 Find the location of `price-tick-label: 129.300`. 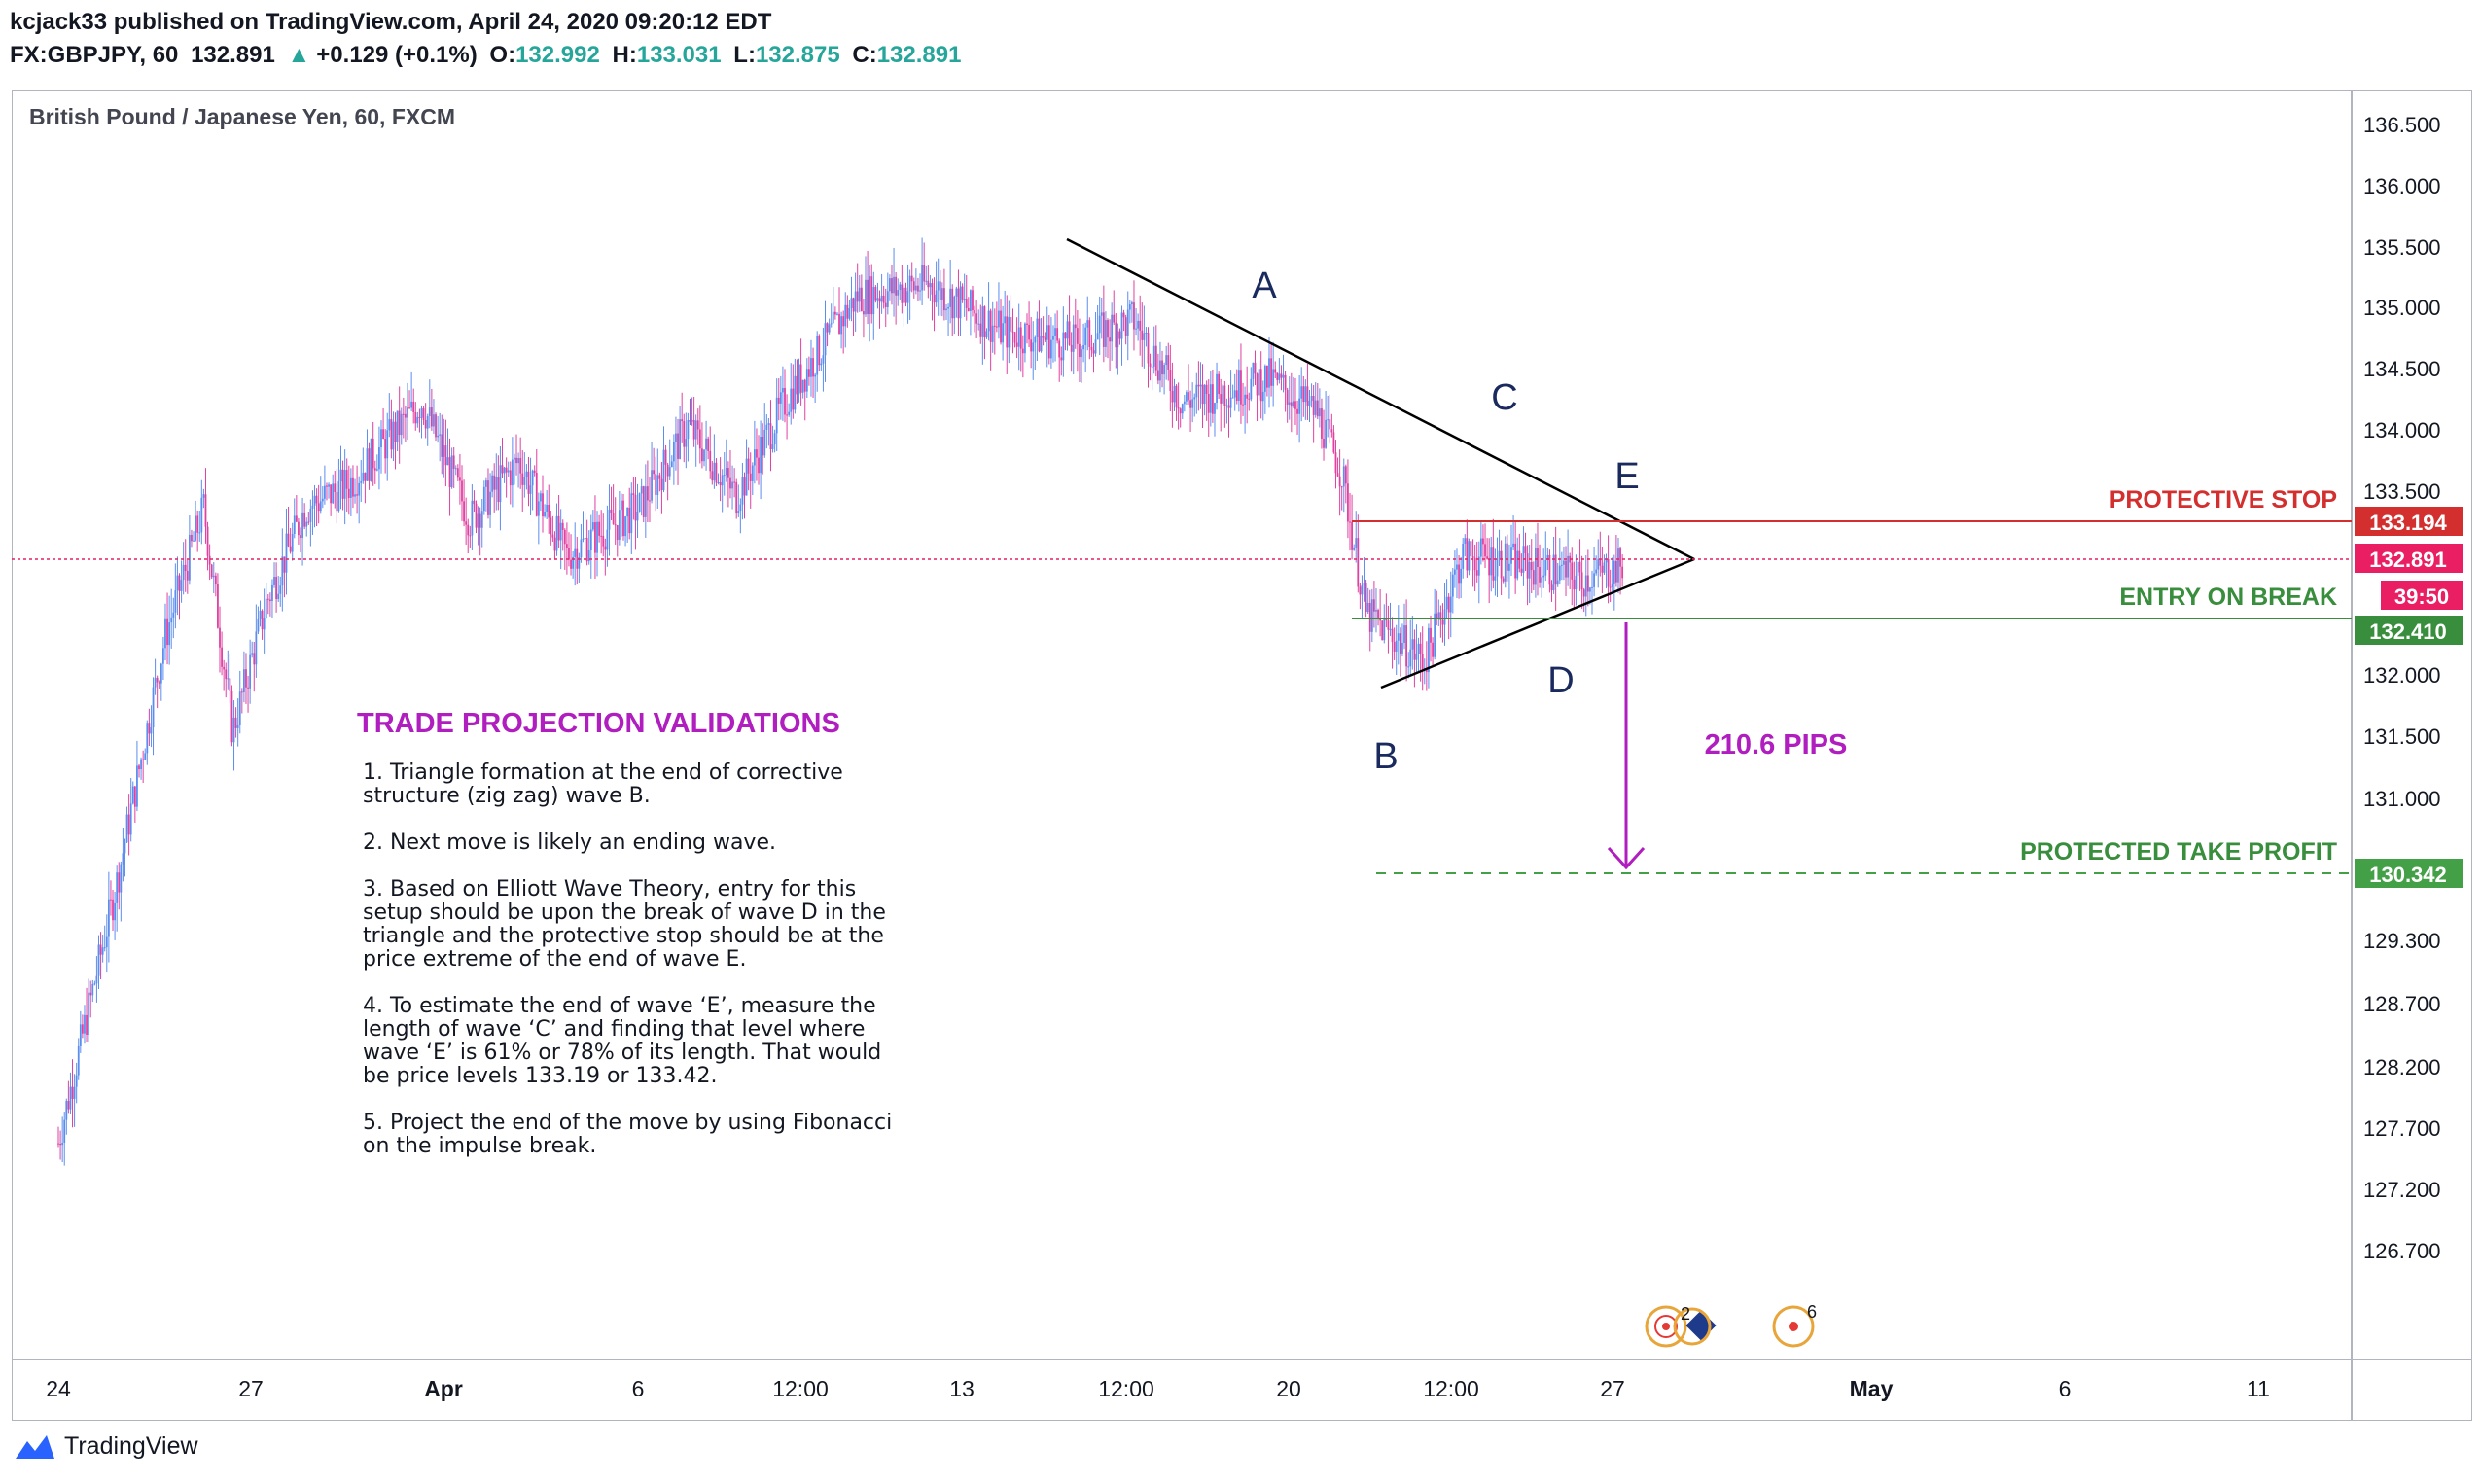

price-tick-label: 129.300 is located at coordinates (2402, 941).